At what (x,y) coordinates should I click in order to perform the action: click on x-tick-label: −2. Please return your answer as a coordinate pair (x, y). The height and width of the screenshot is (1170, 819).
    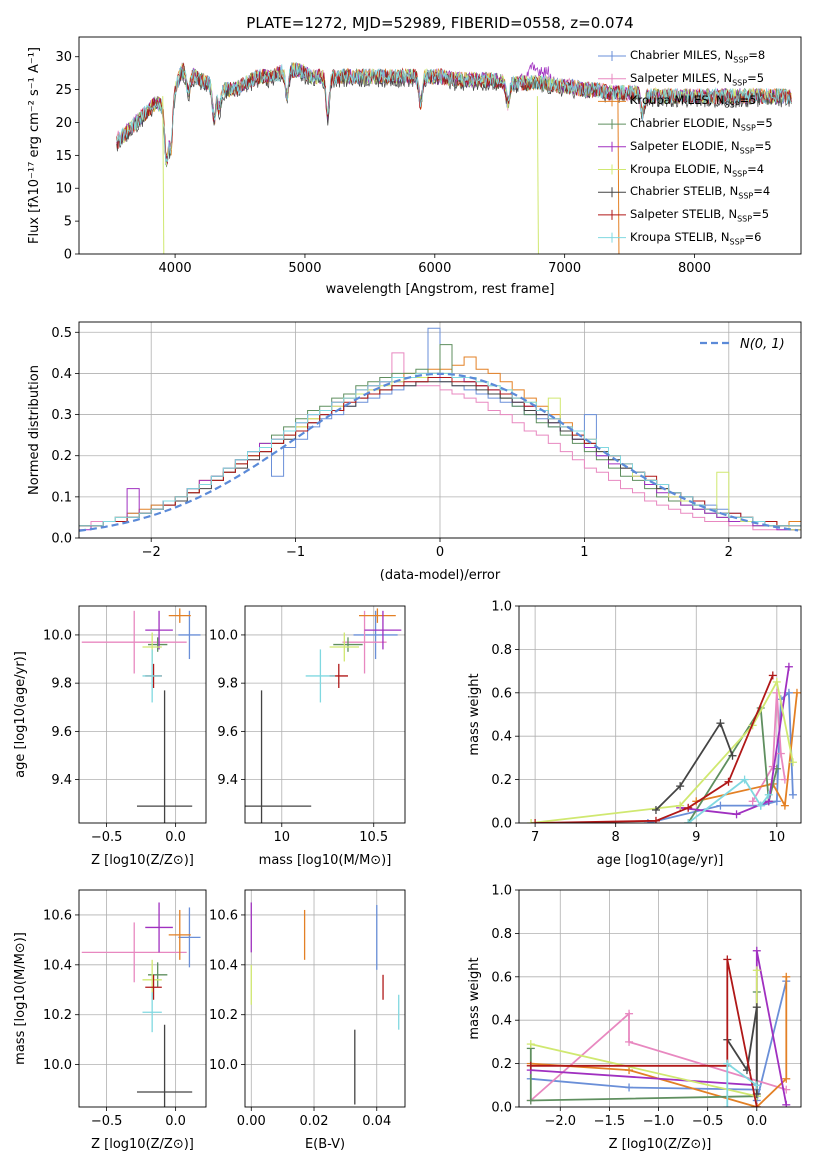
    Looking at the image, I should click on (151, 552).